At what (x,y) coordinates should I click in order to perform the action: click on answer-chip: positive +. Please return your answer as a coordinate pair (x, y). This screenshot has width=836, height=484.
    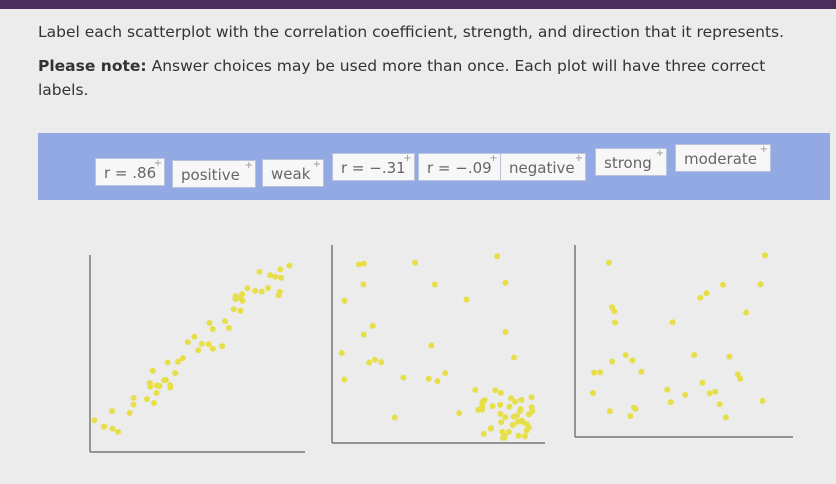
    Looking at the image, I should click on (214, 174).